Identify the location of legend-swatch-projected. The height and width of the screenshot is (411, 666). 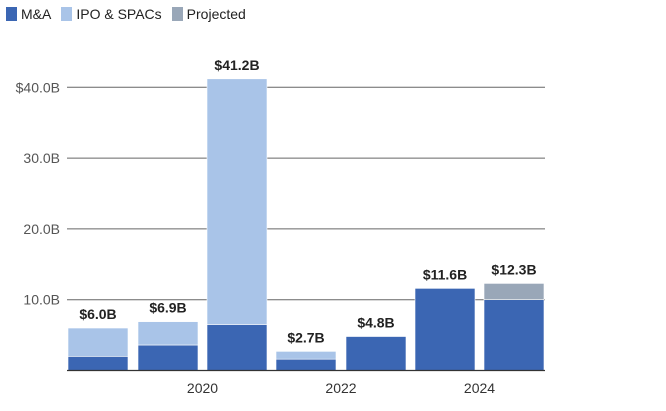
(177, 14).